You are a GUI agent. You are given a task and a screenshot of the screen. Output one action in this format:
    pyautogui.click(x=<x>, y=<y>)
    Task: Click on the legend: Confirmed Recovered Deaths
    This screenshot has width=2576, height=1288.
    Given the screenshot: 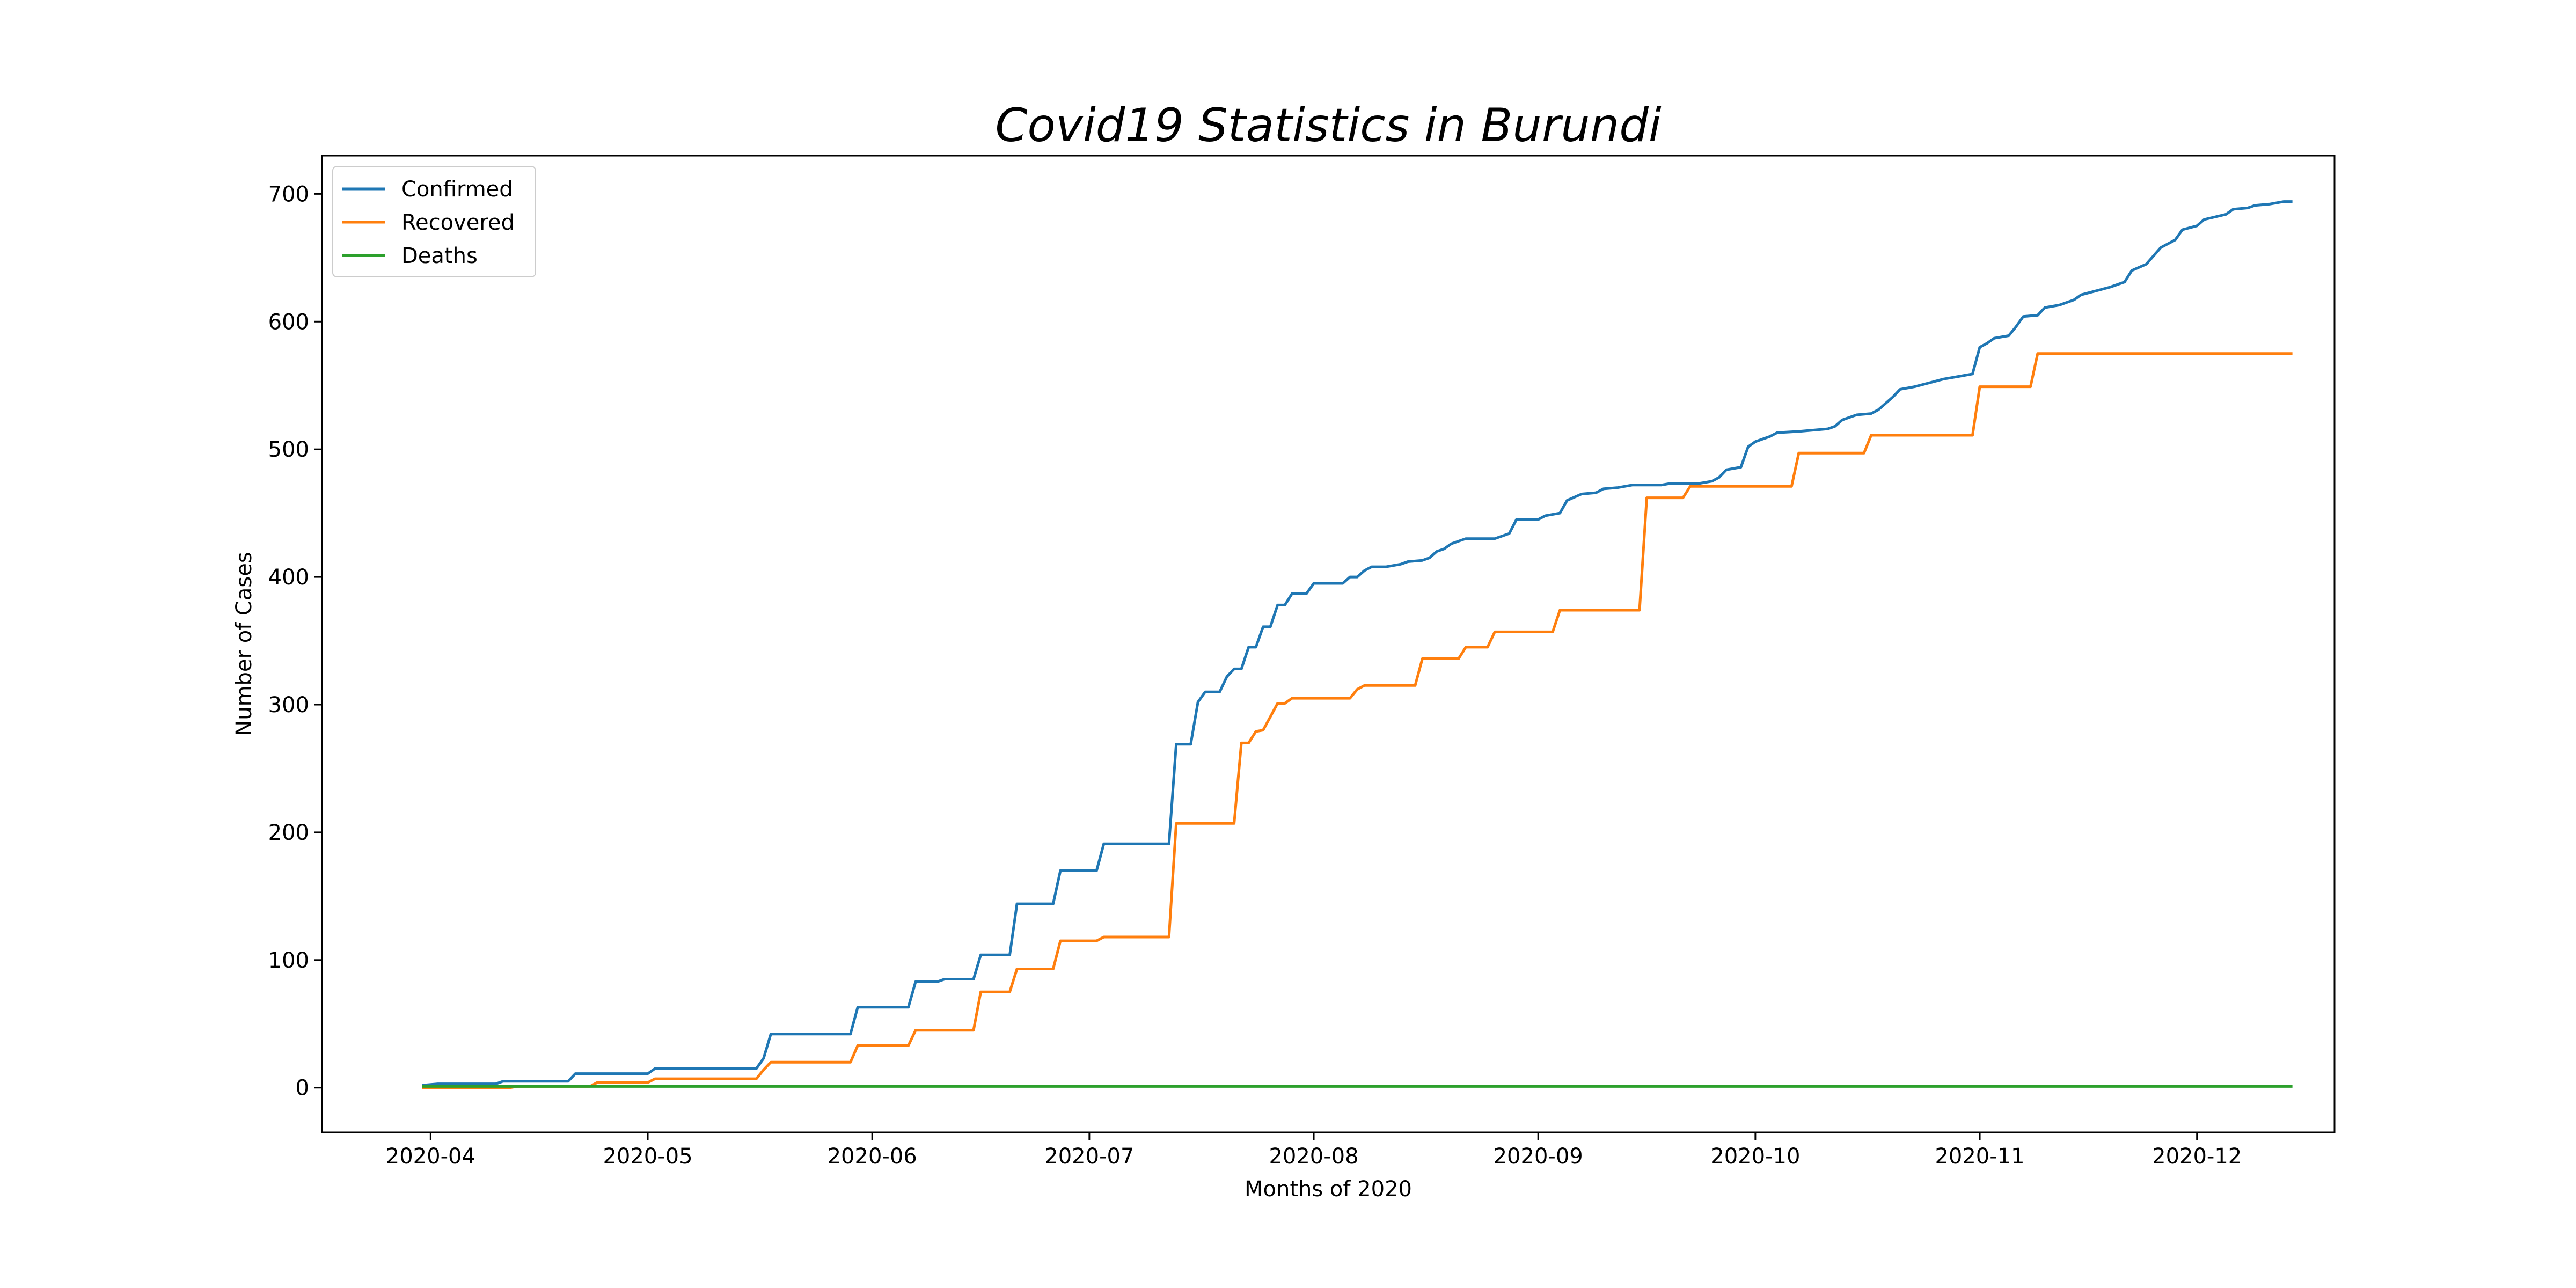 What is the action you would take?
    pyautogui.click(x=434, y=221)
    